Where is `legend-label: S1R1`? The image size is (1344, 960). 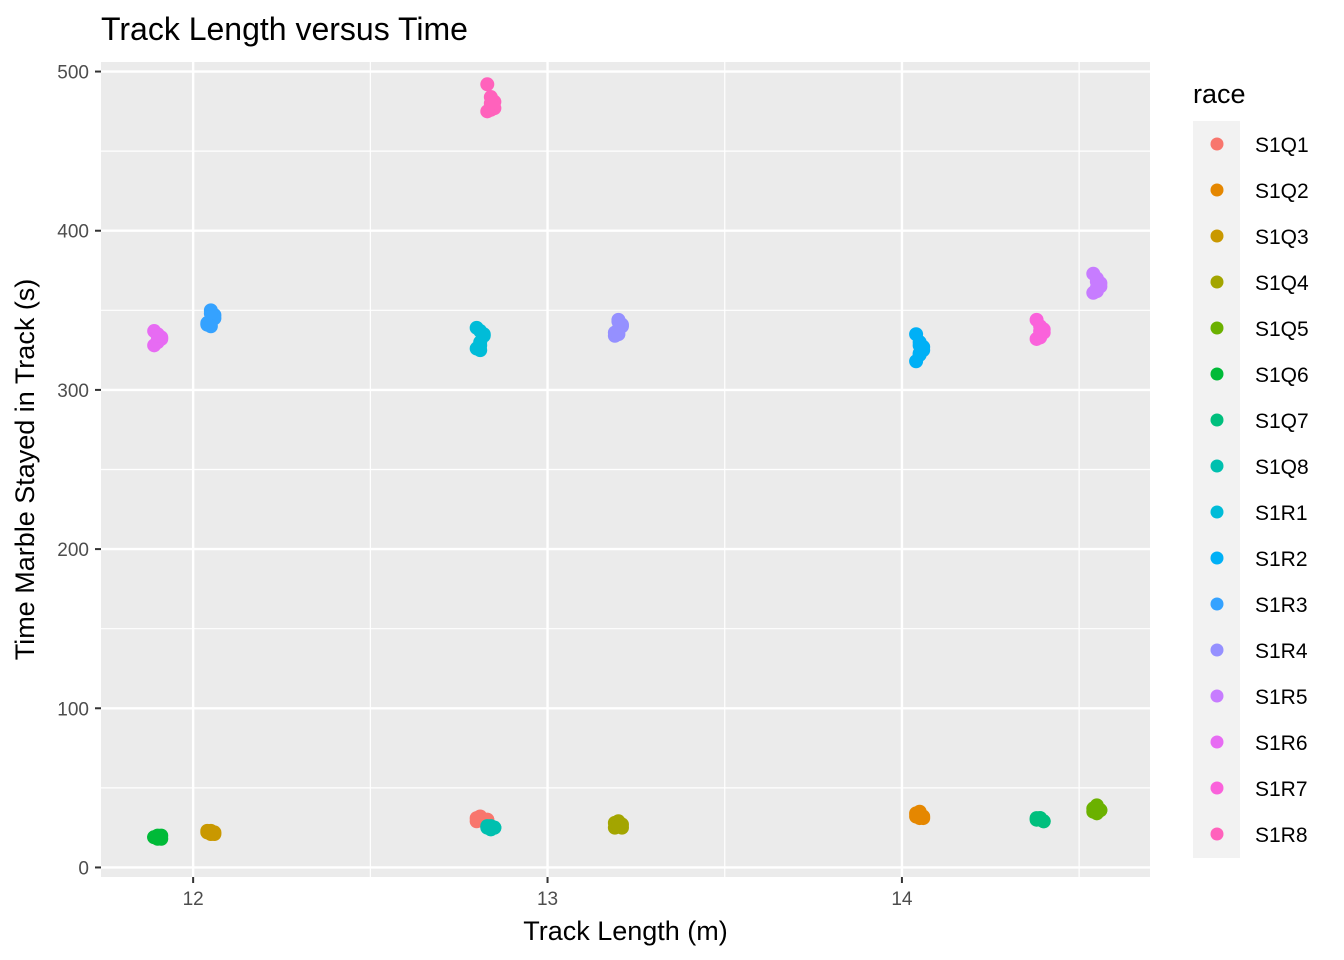
legend-label: S1R1 is located at coordinates (1281, 513).